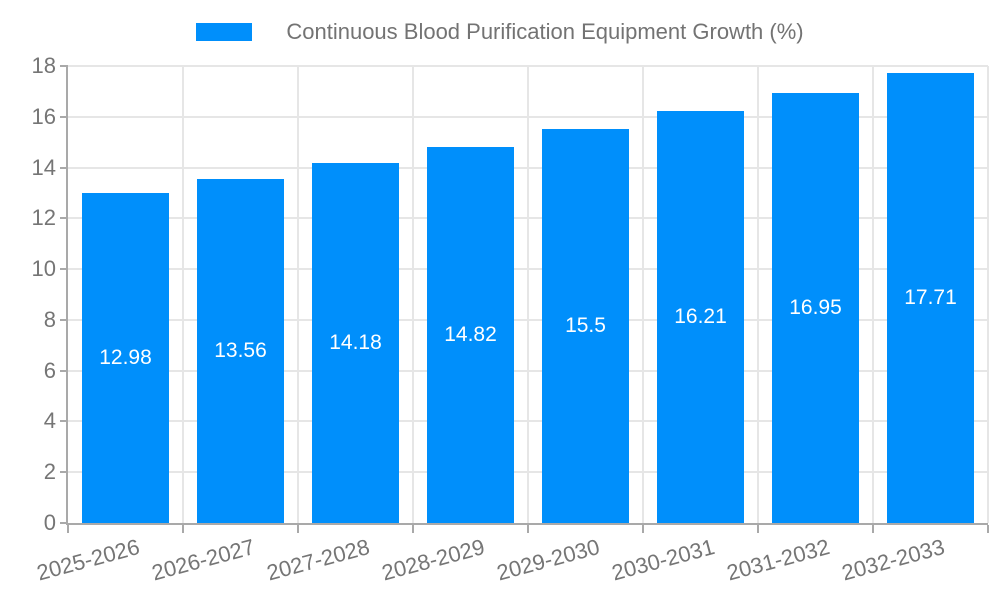  I want to click on bar-value-label: 12.98, so click(125, 358).